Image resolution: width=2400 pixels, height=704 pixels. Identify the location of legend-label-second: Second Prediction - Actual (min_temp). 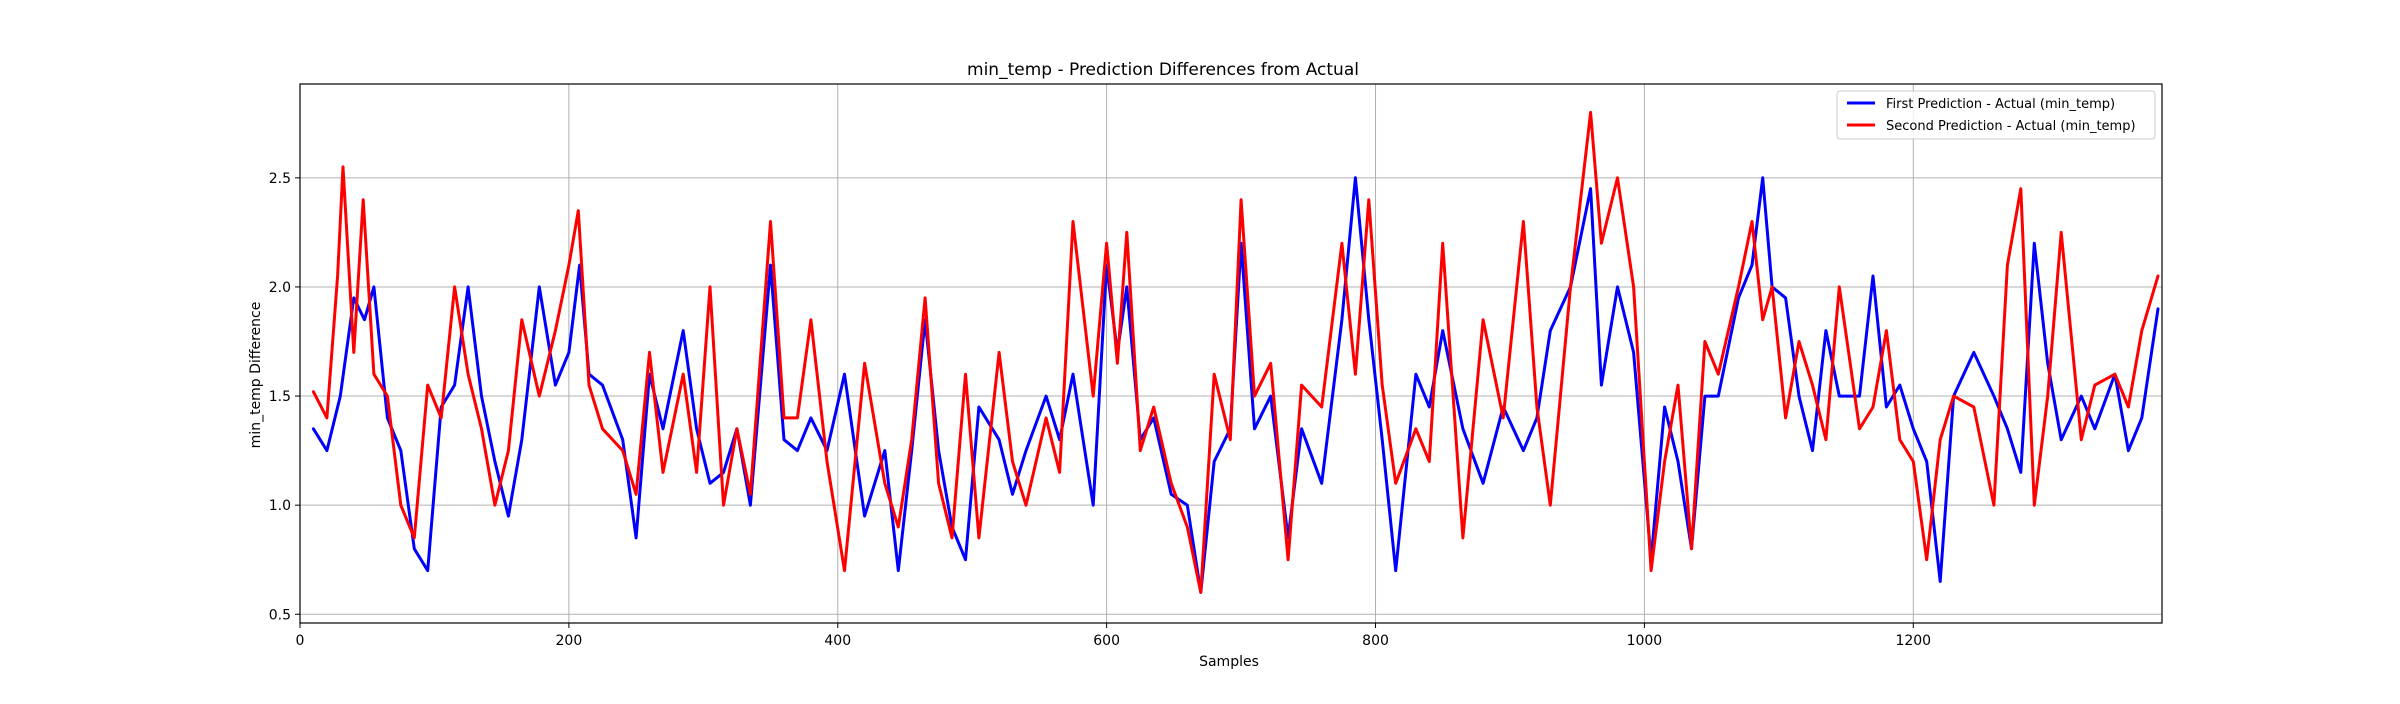
(2011, 126).